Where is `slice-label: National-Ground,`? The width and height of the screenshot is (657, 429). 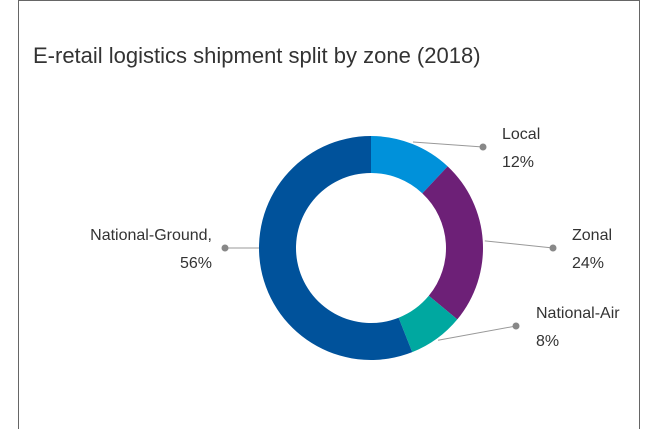
slice-label: National-Ground, is located at coordinates (151, 235).